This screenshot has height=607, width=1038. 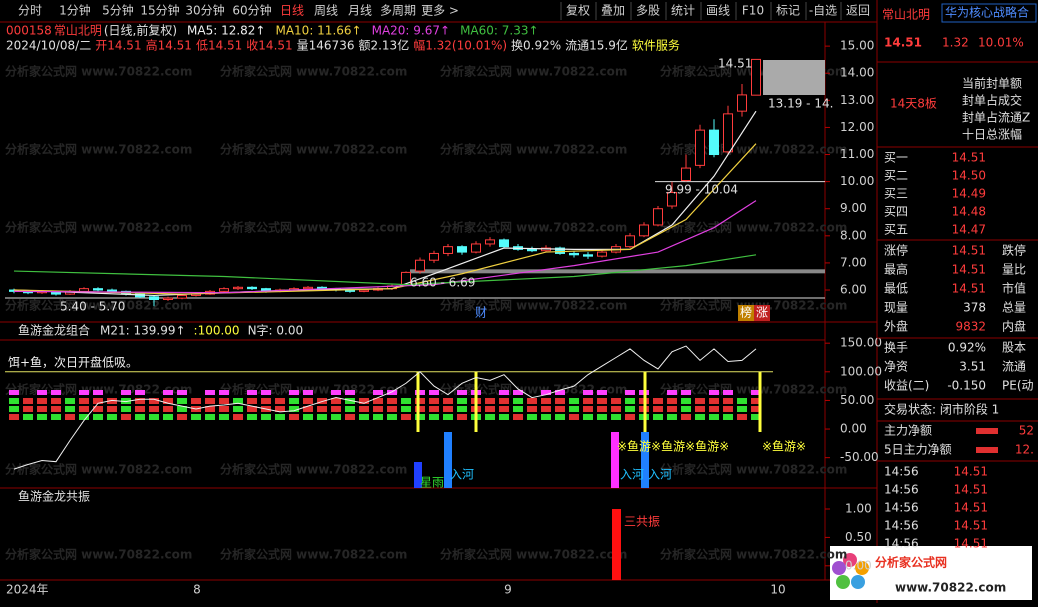 What do you see at coordinates (204, 10) in the screenshot?
I see `toolbar-tab: 30分钟` at bounding box center [204, 10].